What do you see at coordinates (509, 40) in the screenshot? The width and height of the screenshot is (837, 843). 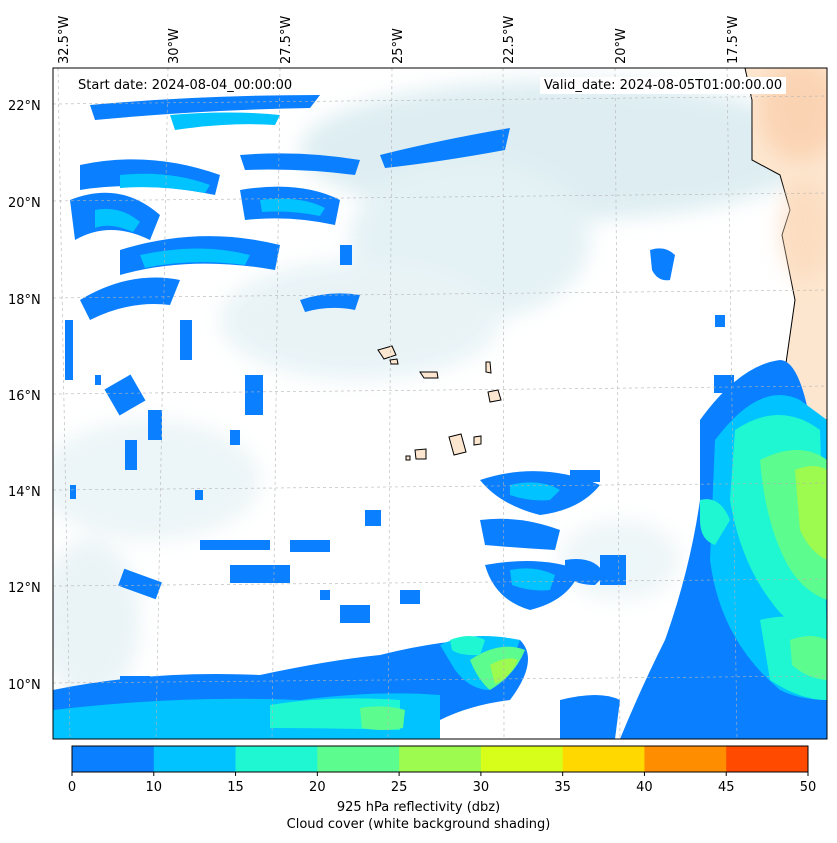 I see `lon-tick-label: 22.5°W` at bounding box center [509, 40].